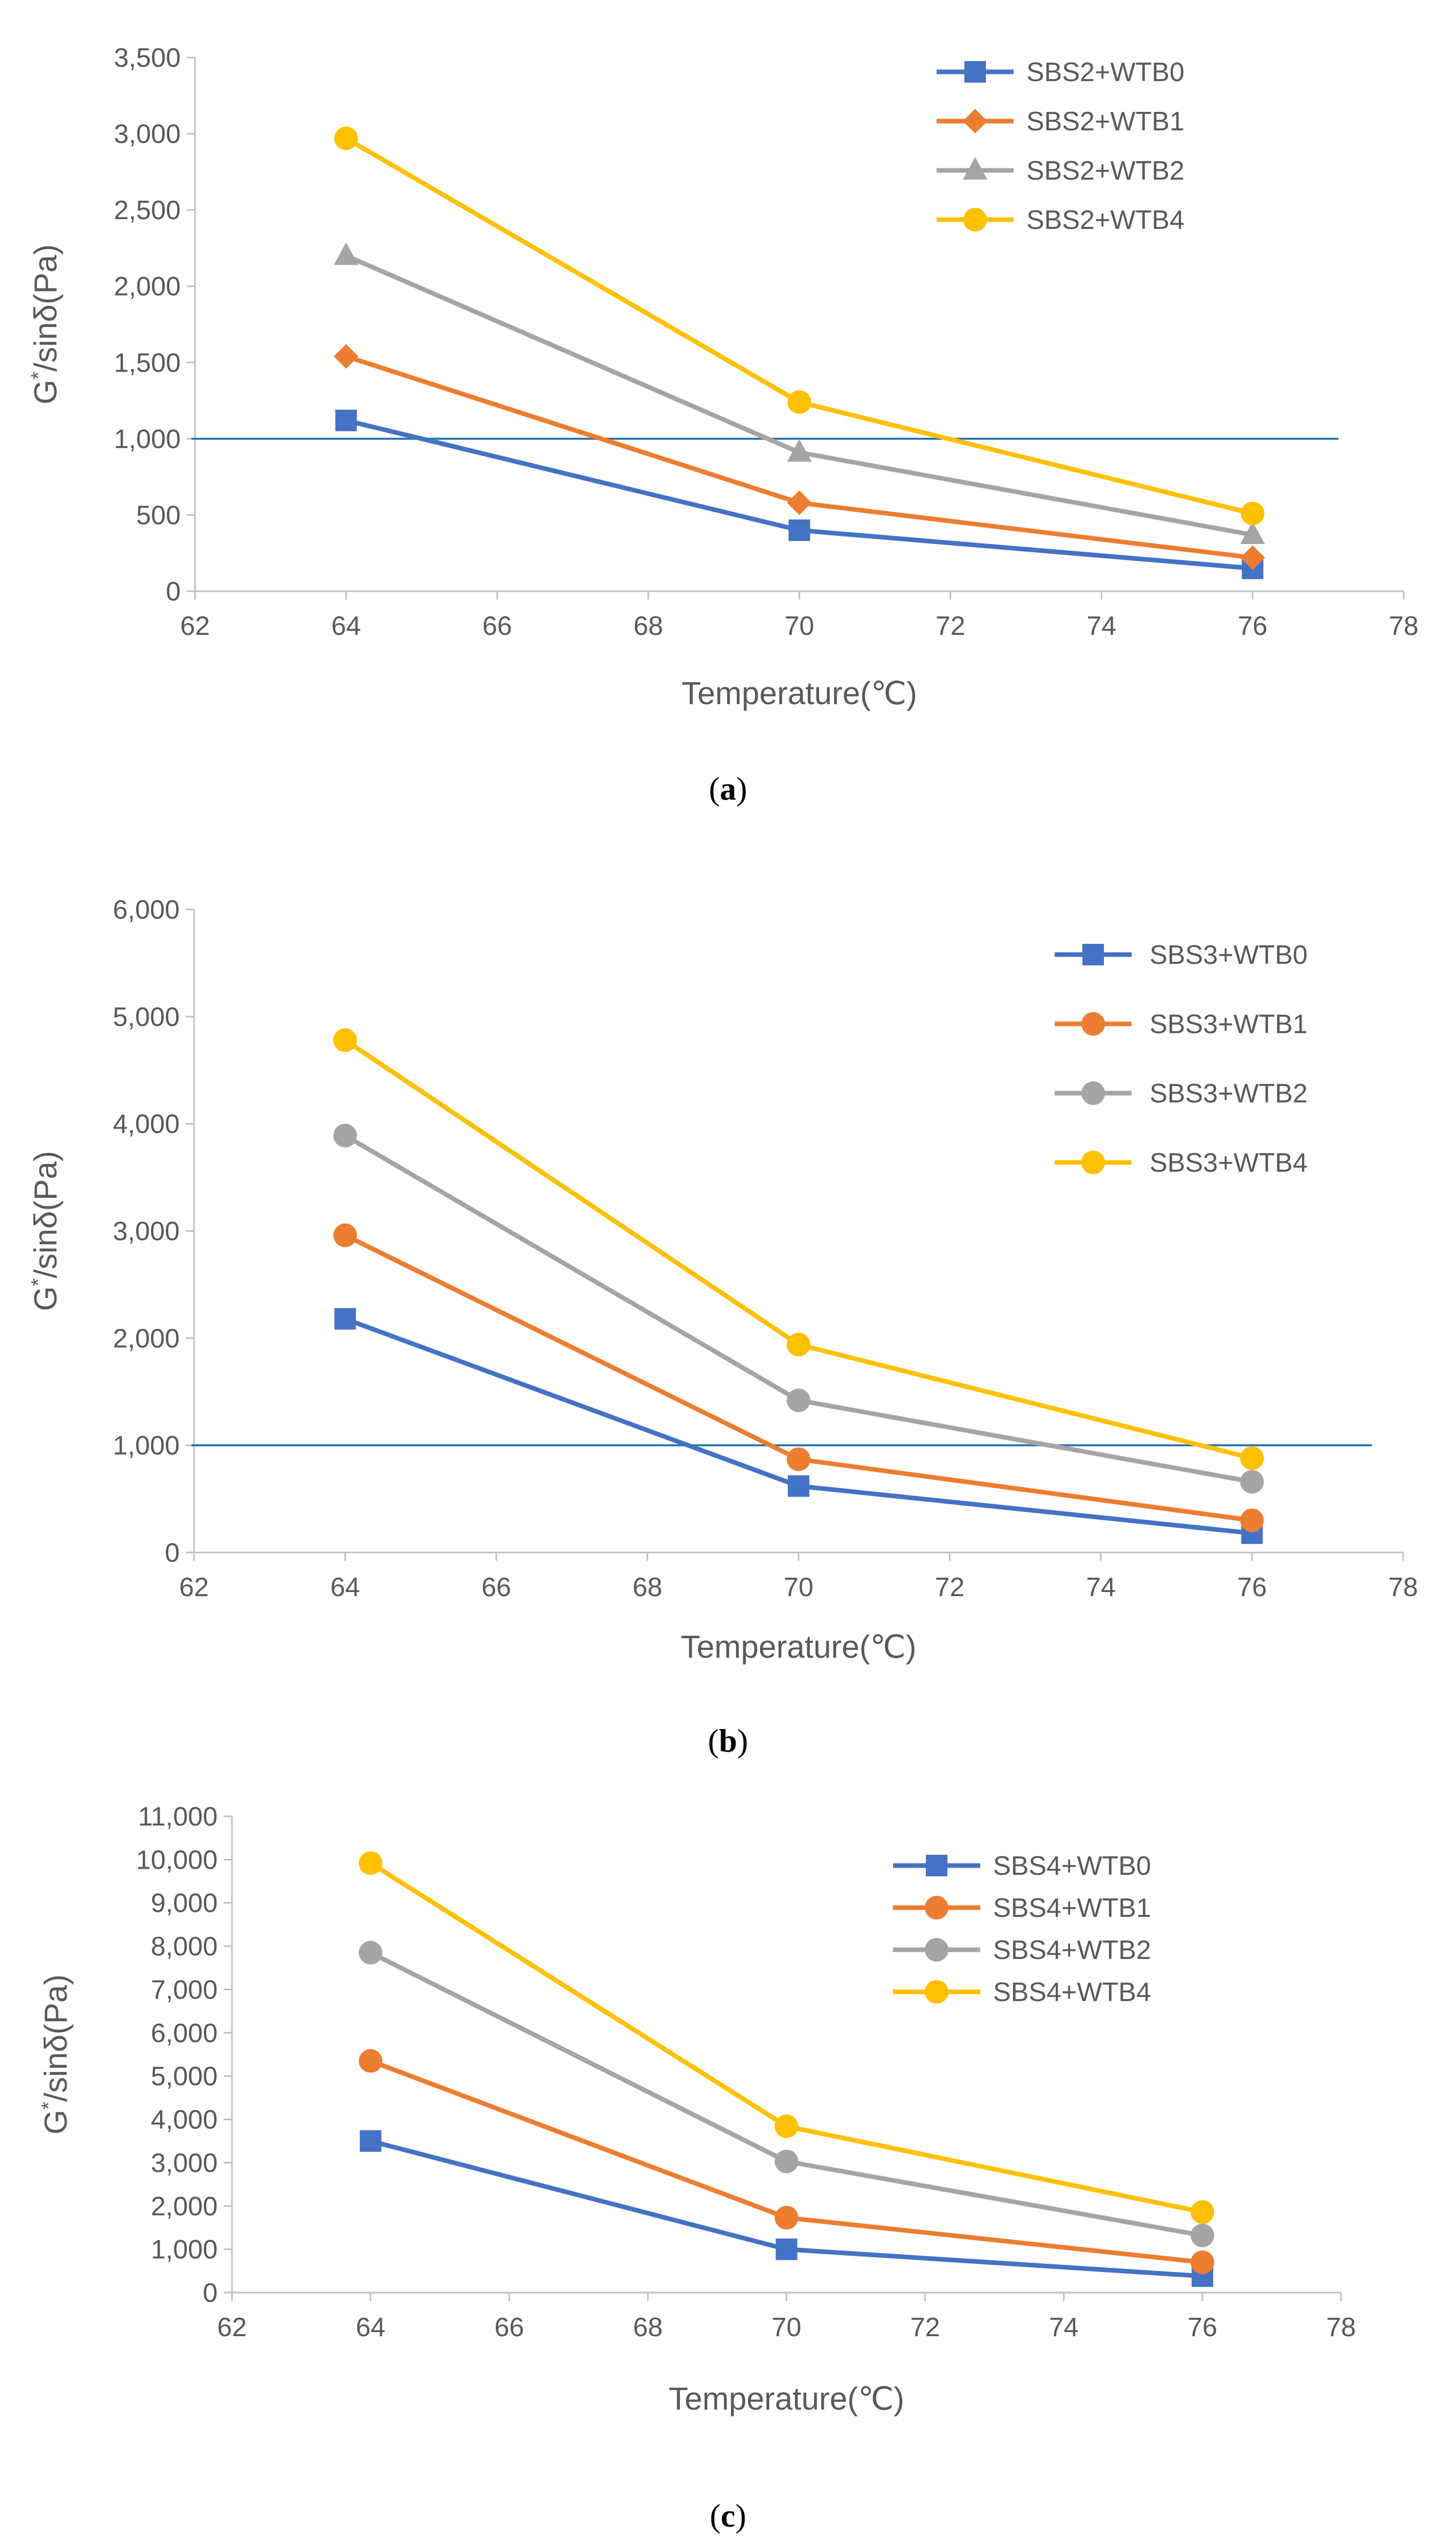 This screenshot has width=1456, height=2542. I want to click on series-line, so click(798, 1309).